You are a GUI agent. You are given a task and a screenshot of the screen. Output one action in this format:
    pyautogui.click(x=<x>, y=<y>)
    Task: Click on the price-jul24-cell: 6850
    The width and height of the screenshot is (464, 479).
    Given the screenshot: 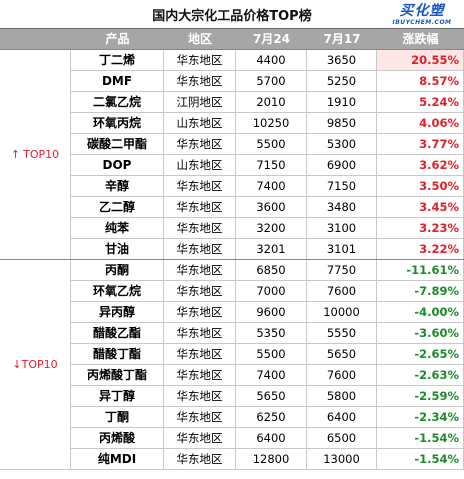 What is the action you would take?
    pyautogui.click(x=271, y=270)
    